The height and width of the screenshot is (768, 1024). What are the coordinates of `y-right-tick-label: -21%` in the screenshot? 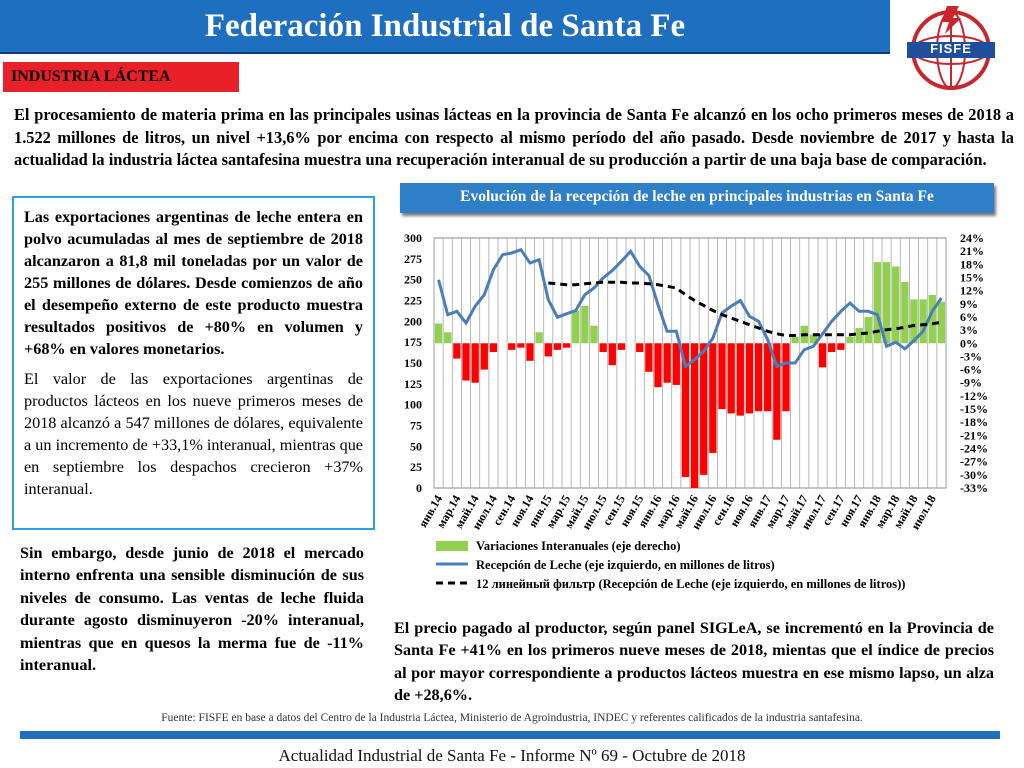 It's located at (974, 435).